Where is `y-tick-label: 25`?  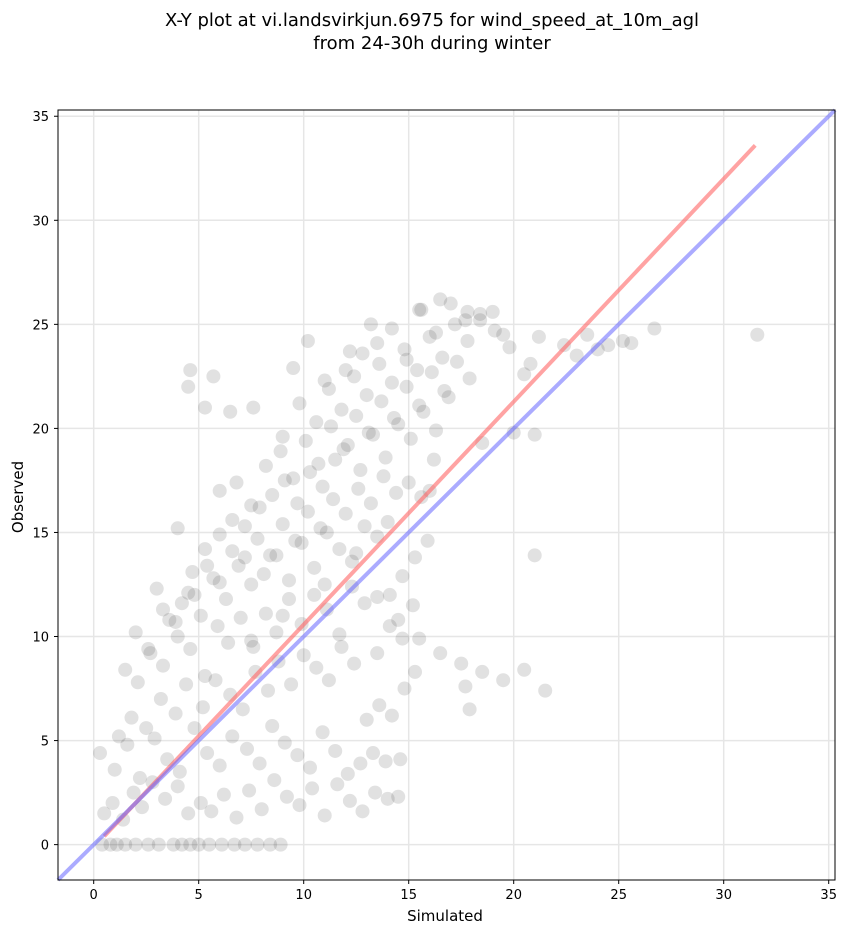
y-tick-label: 25 is located at coordinates (40, 325).